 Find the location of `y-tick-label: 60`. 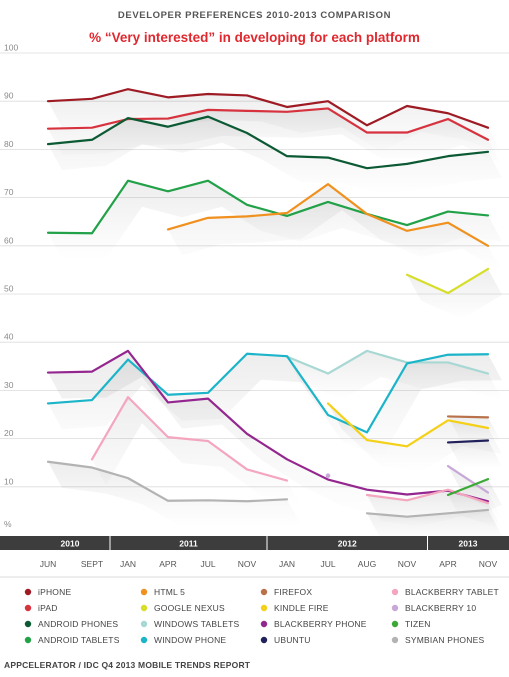

y-tick-label: 60 is located at coordinates (9, 240).